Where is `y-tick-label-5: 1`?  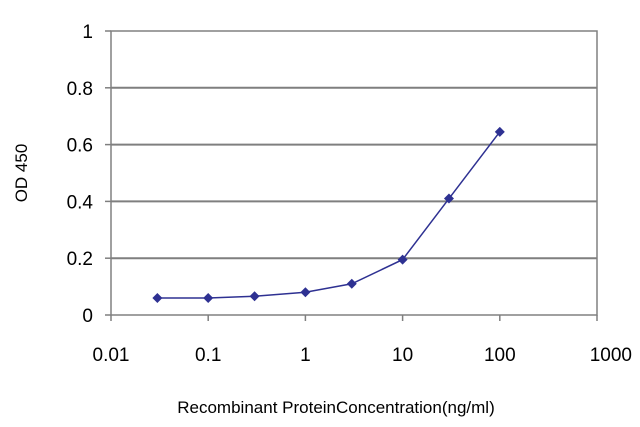 y-tick-label-5: 1 is located at coordinates (87, 32).